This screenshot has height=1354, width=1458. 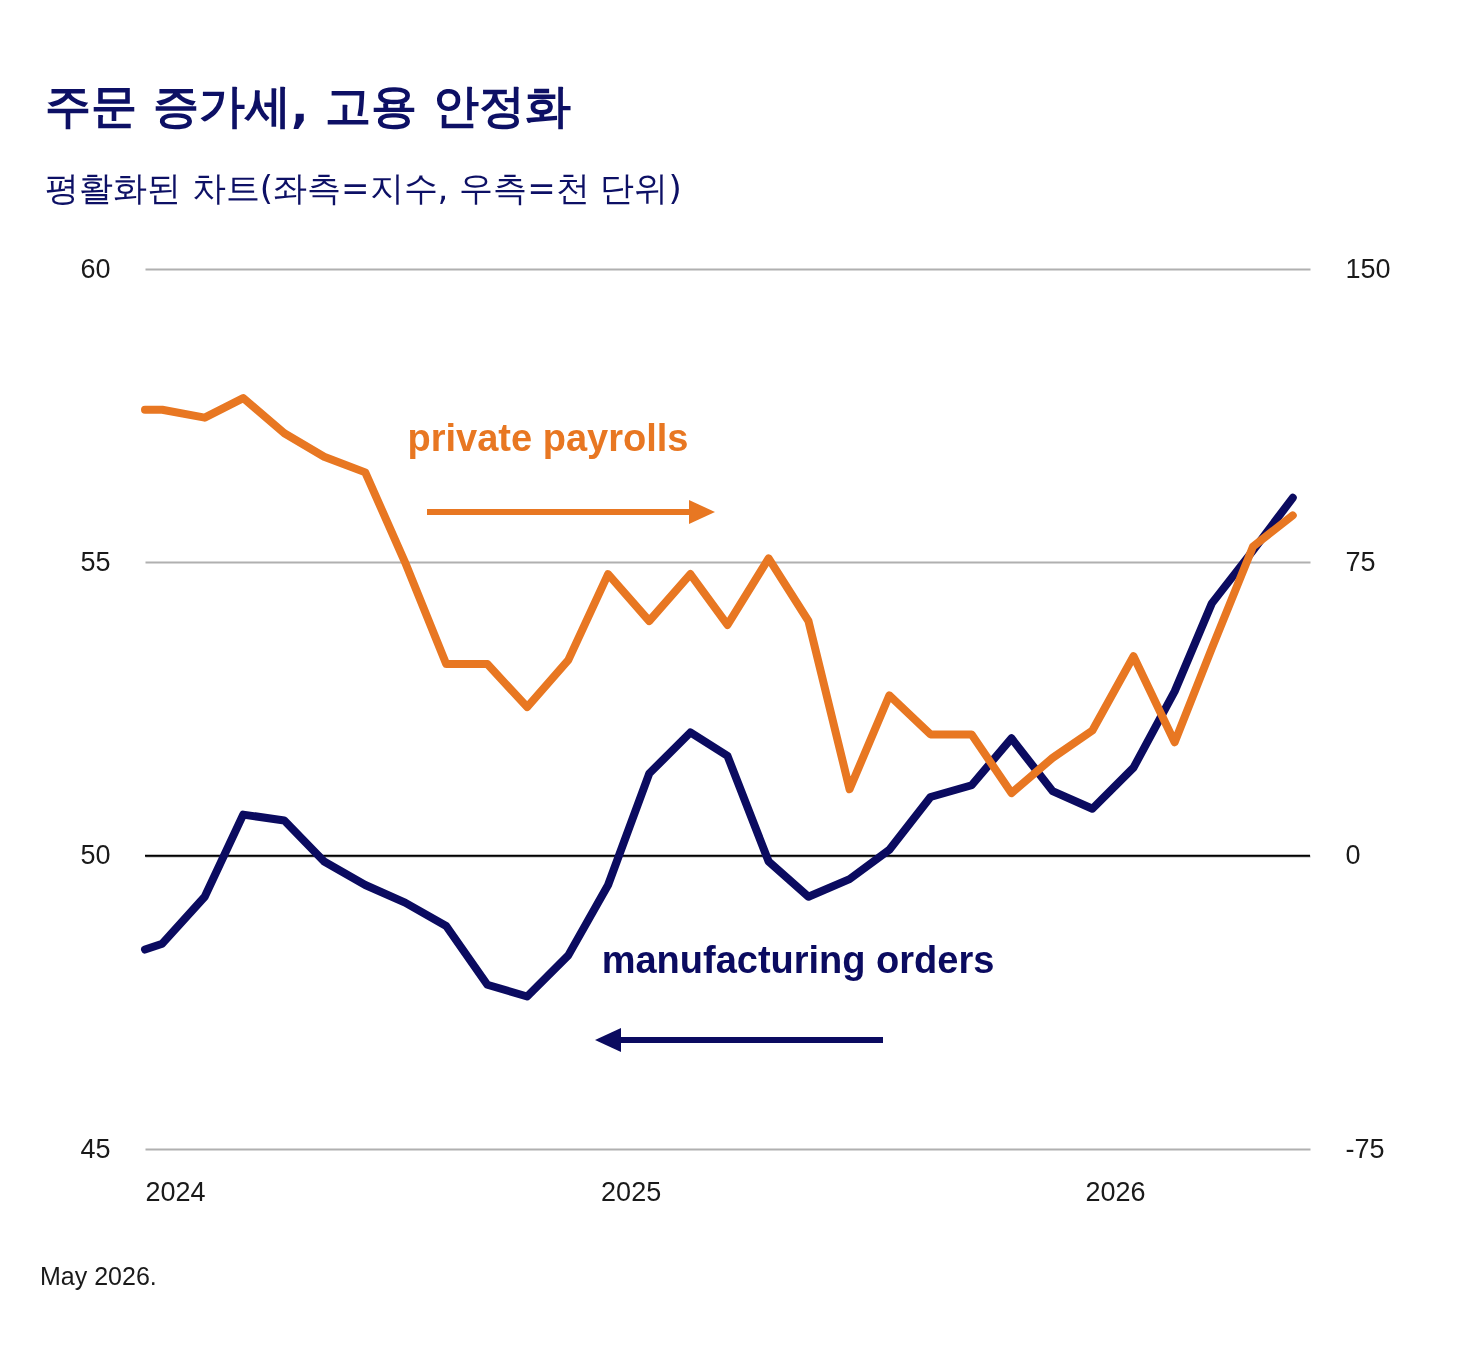 What do you see at coordinates (95, 268) in the screenshot?
I see `y-tick-label: 60` at bounding box center [95, 268].